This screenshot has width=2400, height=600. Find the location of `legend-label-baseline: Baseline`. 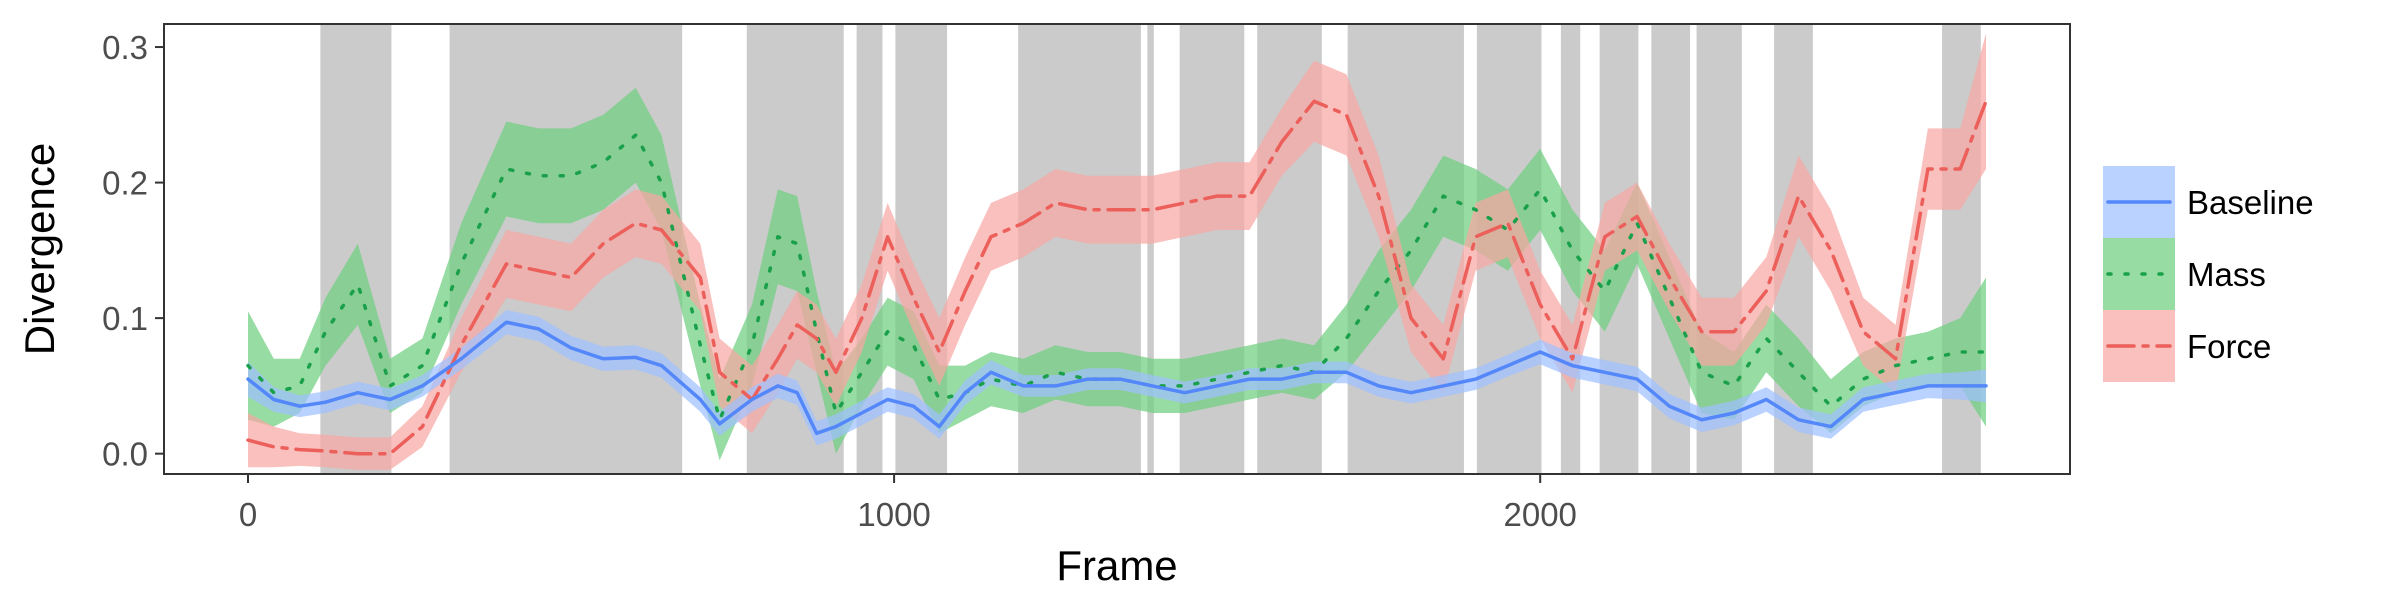

legend-label-baseline: Baseline is located at coordinates (2250, 202).